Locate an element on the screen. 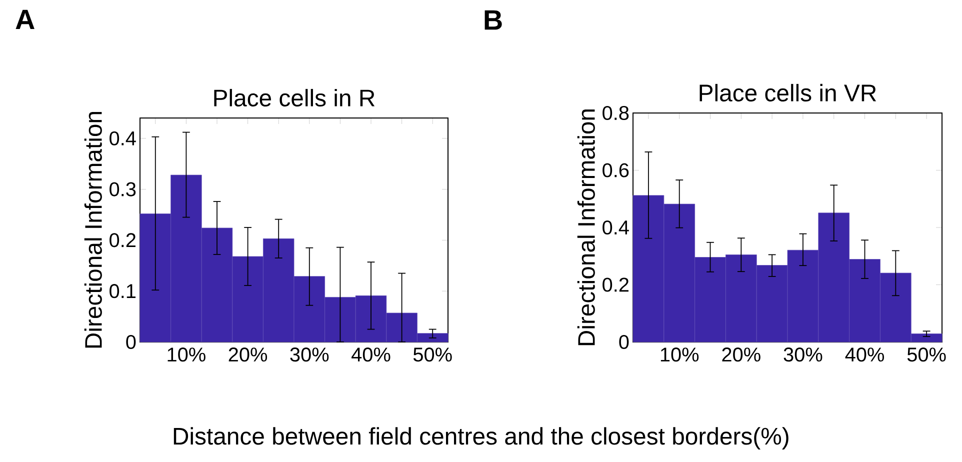  y-tick-label: 0.1 is located at coordinates (123, 291).